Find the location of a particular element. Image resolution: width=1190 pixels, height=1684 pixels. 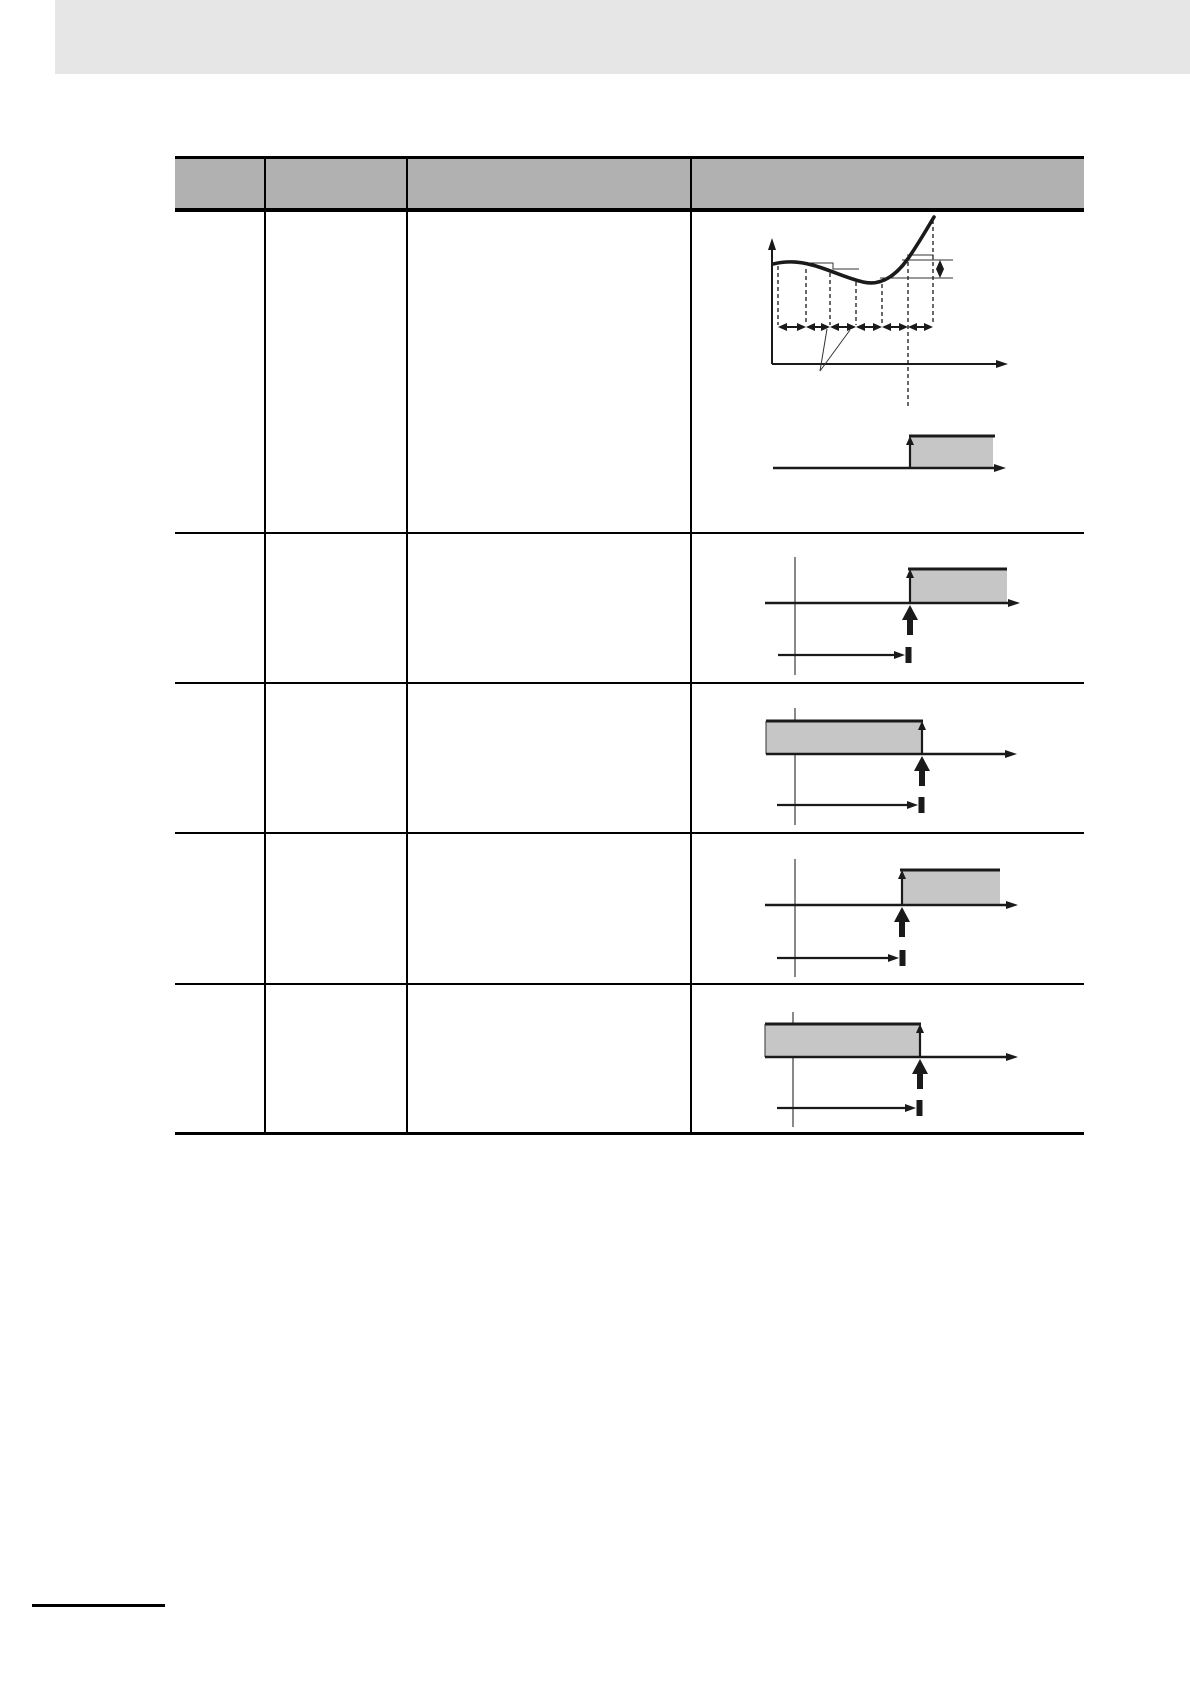

page-header-band is located at coordinates (622, 37).